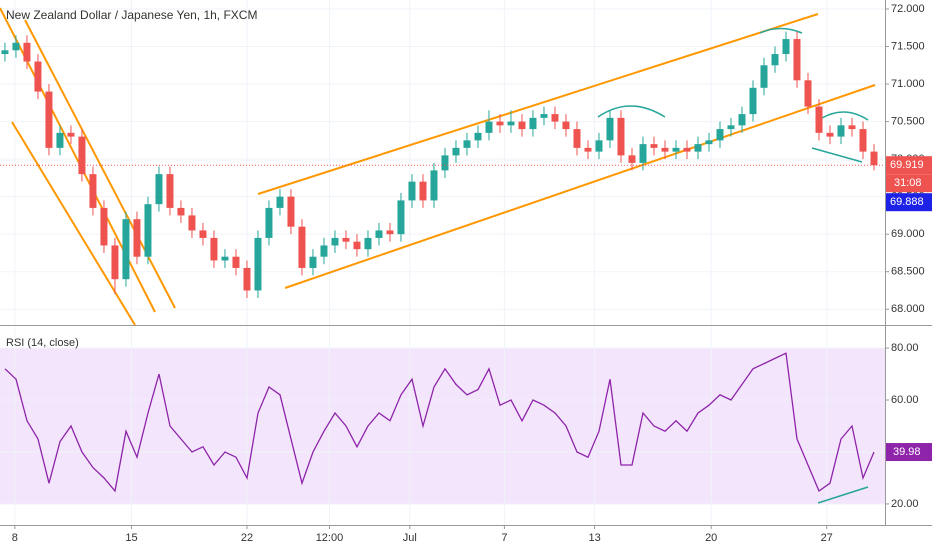  What do you see at coordinates (908, 309) in the screenshot?
I see `y-tick-label: 68.000` at bounding box center [908, 309].